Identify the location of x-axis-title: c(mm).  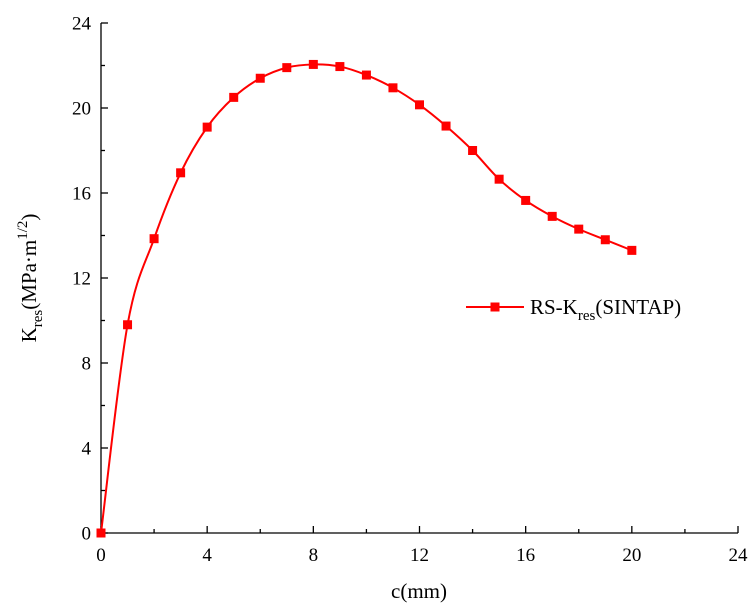
(419, 591).